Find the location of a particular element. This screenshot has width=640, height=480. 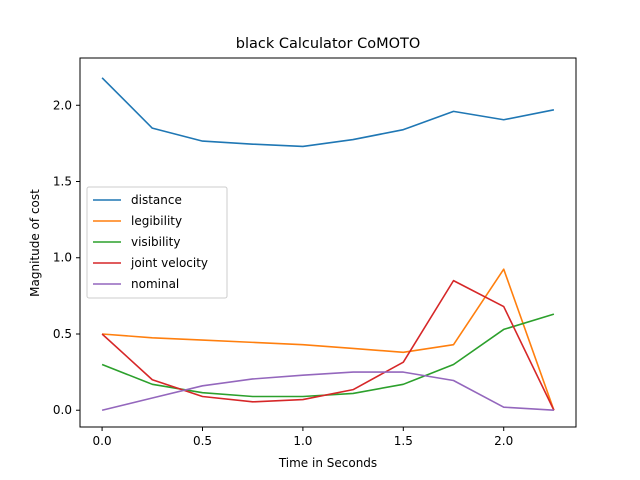

legend-label-nominal: nominal is located at coordinates (155, 284).